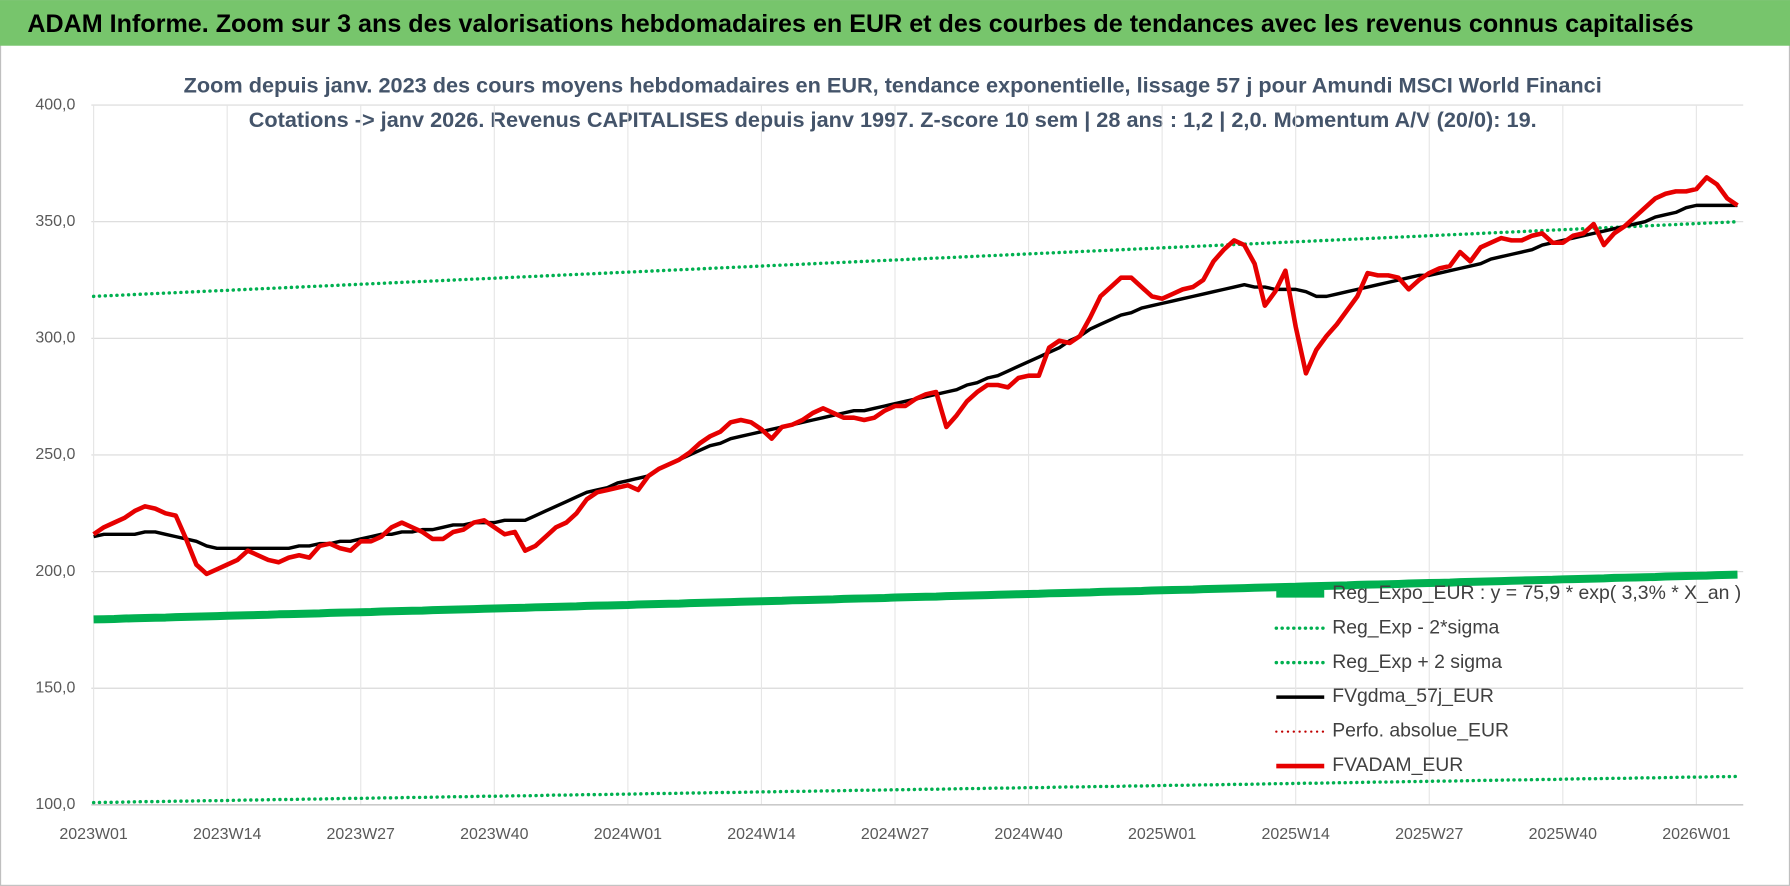  Describe the element at coordinates (1417, 662) in the screenshot. I see `legend-label: Reg_Exp + 2 sigma` at that location.